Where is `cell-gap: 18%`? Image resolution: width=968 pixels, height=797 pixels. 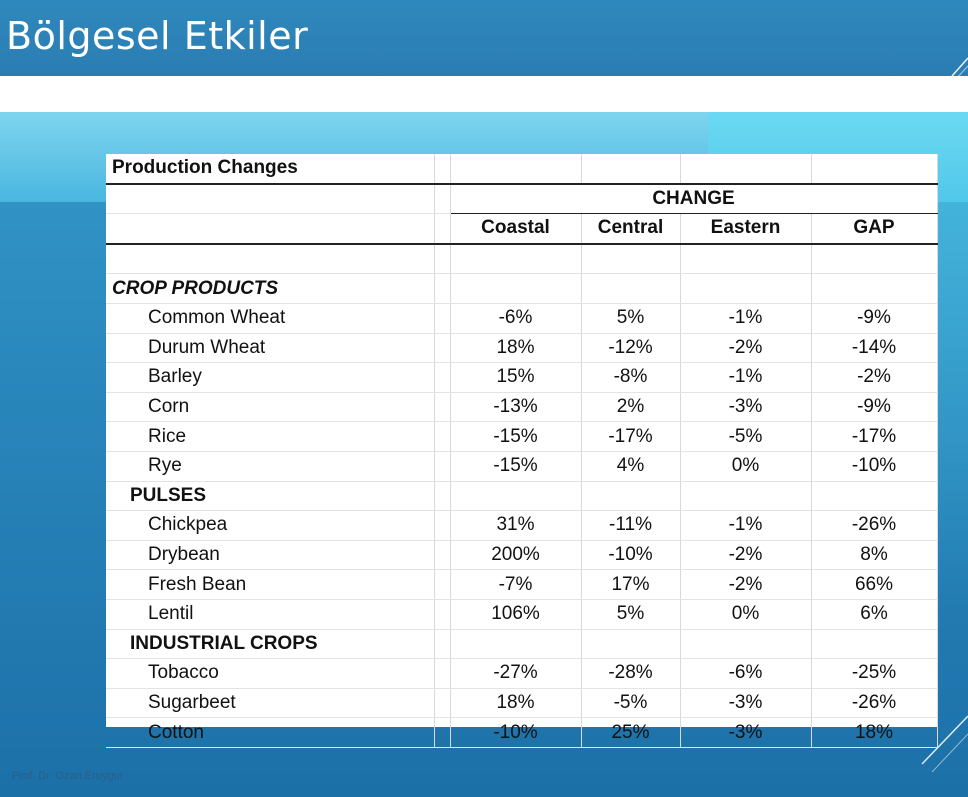 cell-gap: 18% is located at coordinates (874, 732).